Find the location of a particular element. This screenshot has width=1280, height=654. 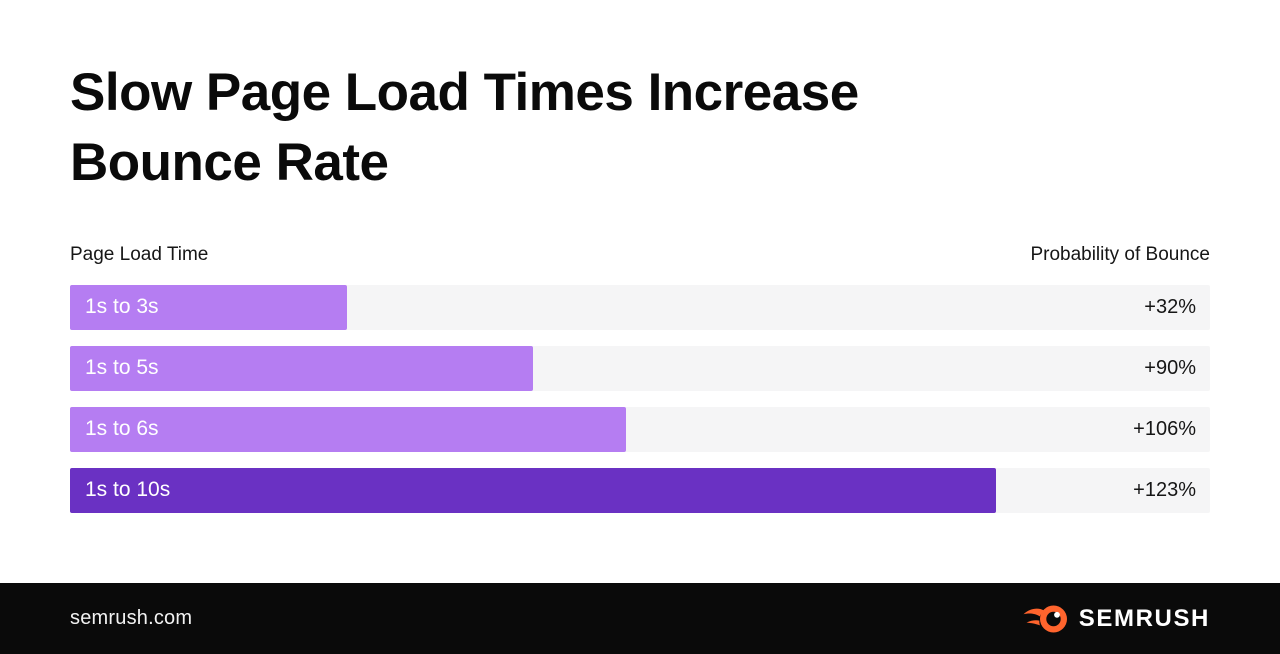

bar-row-1s-to-3s: 1s to 3s +32% is located at coordinates (640, 307).